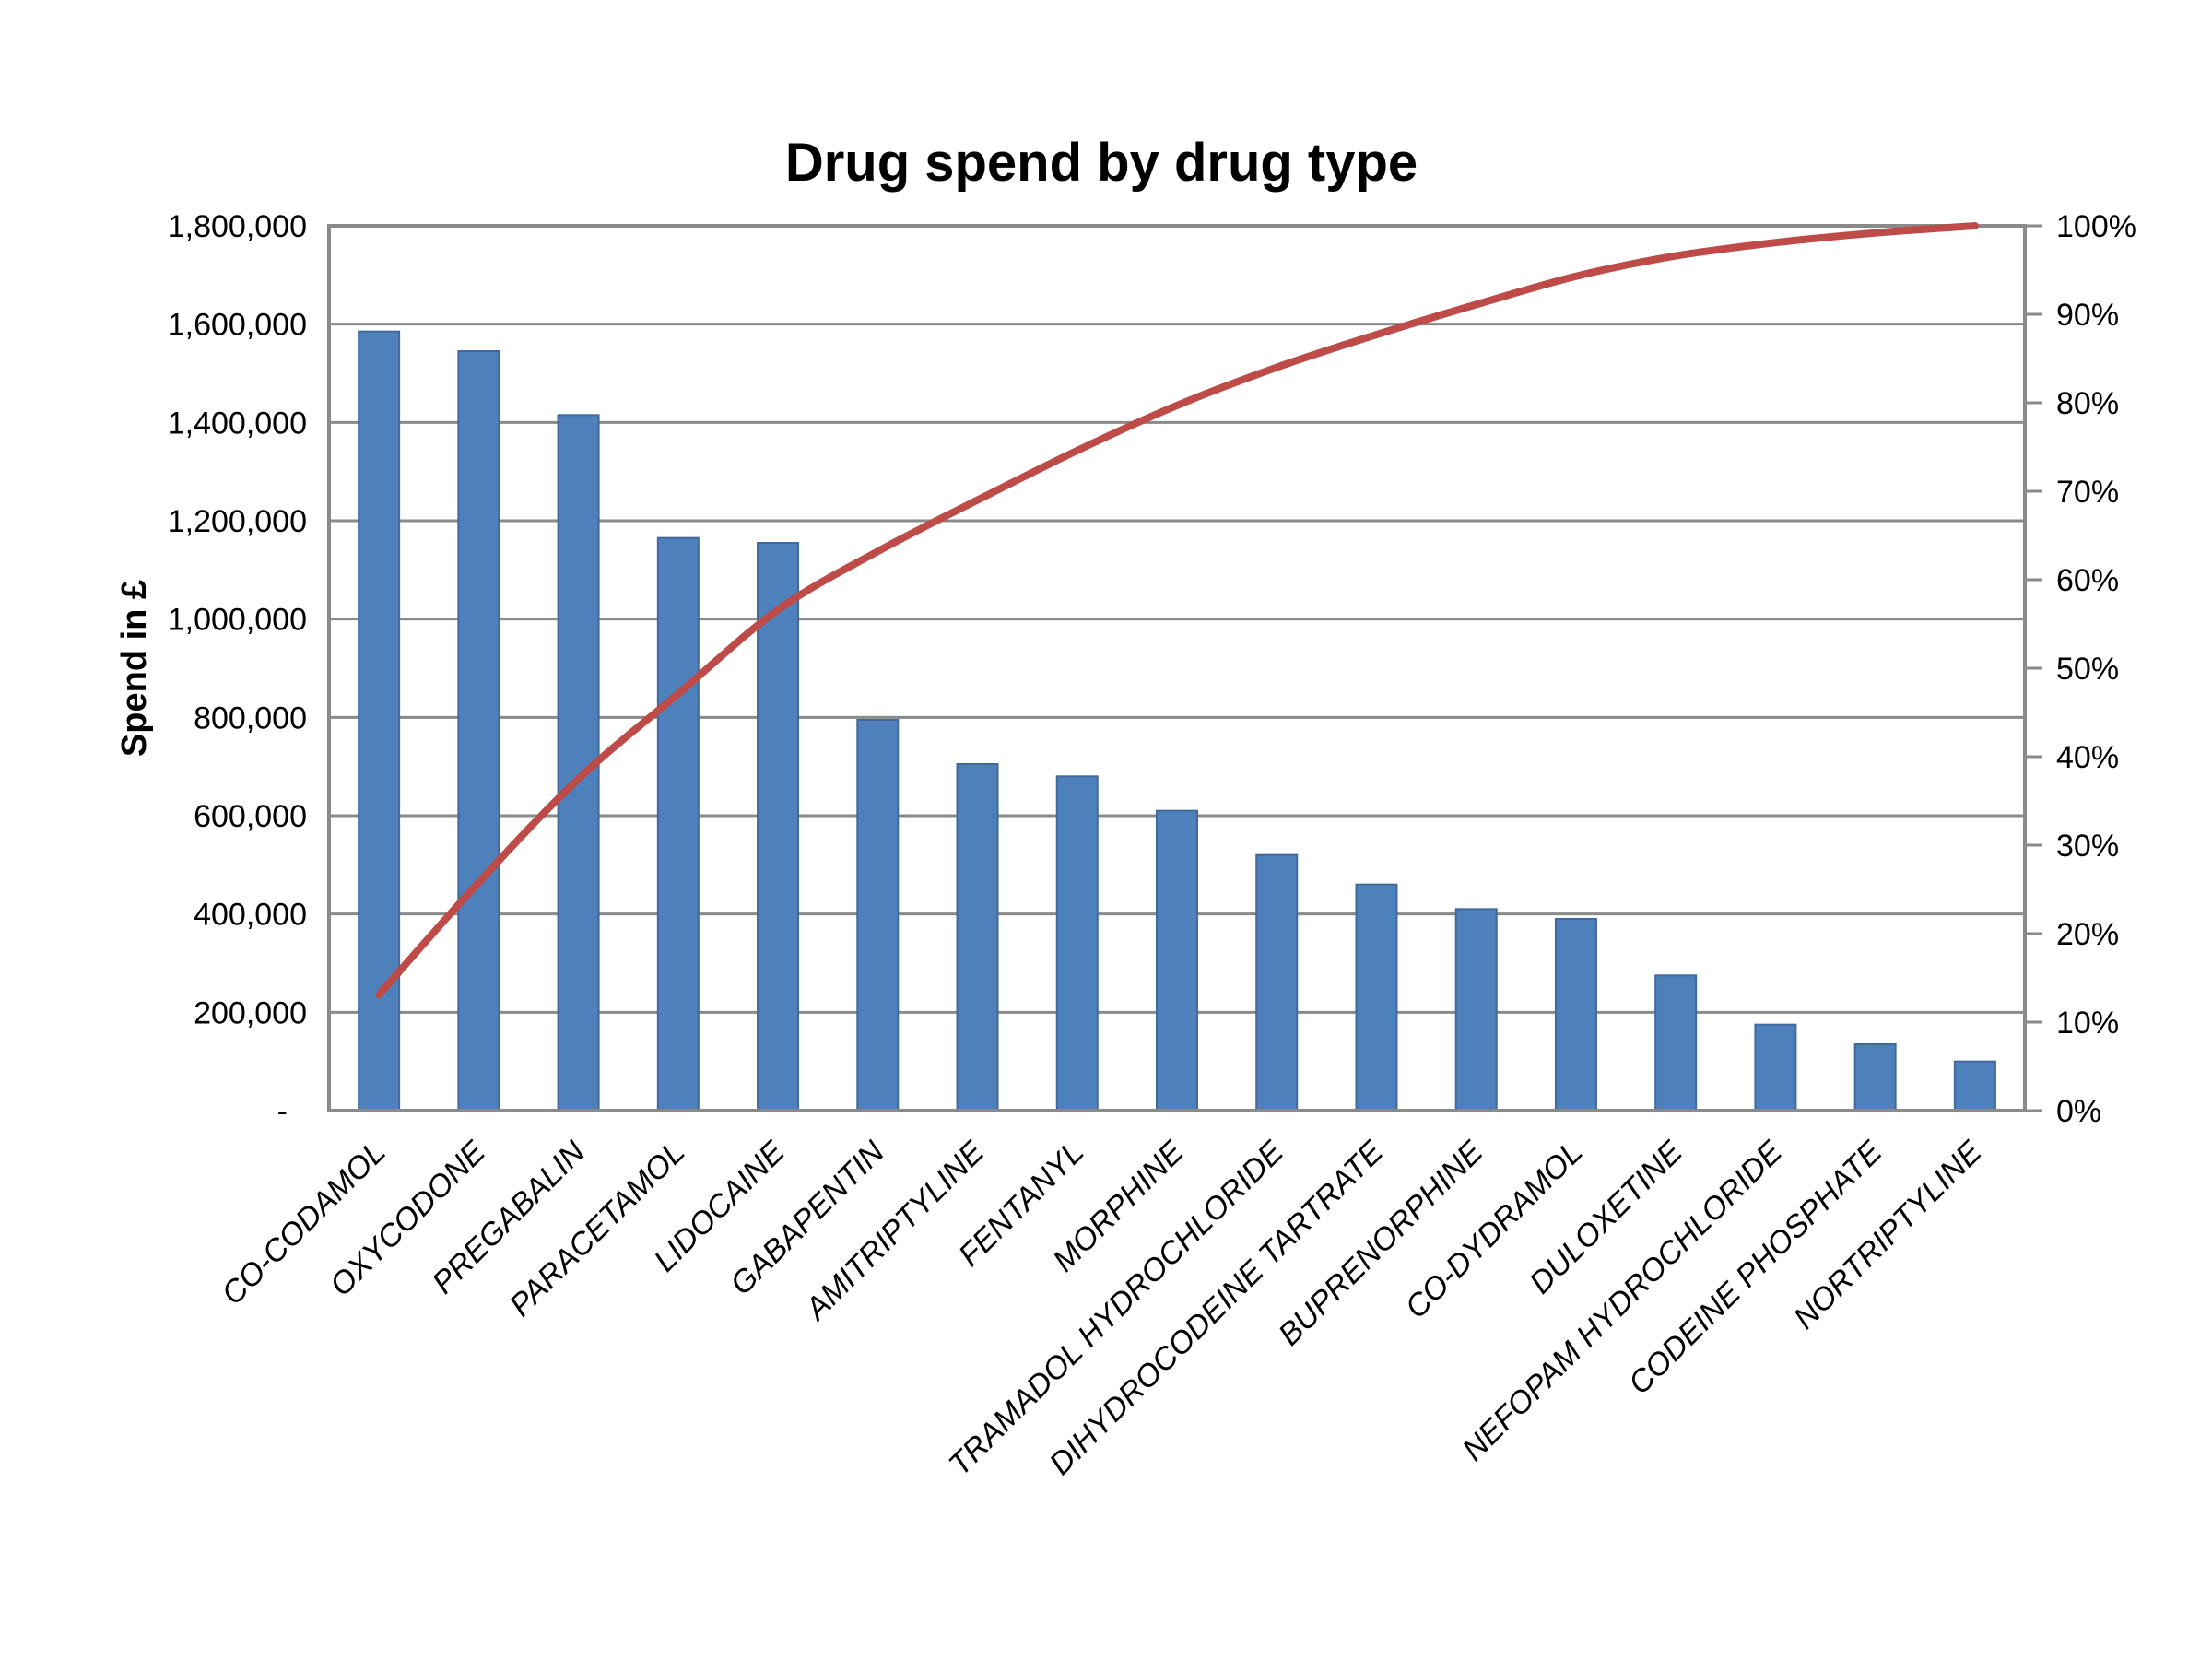 The height and width of the screenshot is (1659, 2212). I want to click on right-axis-label: 100%, so click(2096, 226).